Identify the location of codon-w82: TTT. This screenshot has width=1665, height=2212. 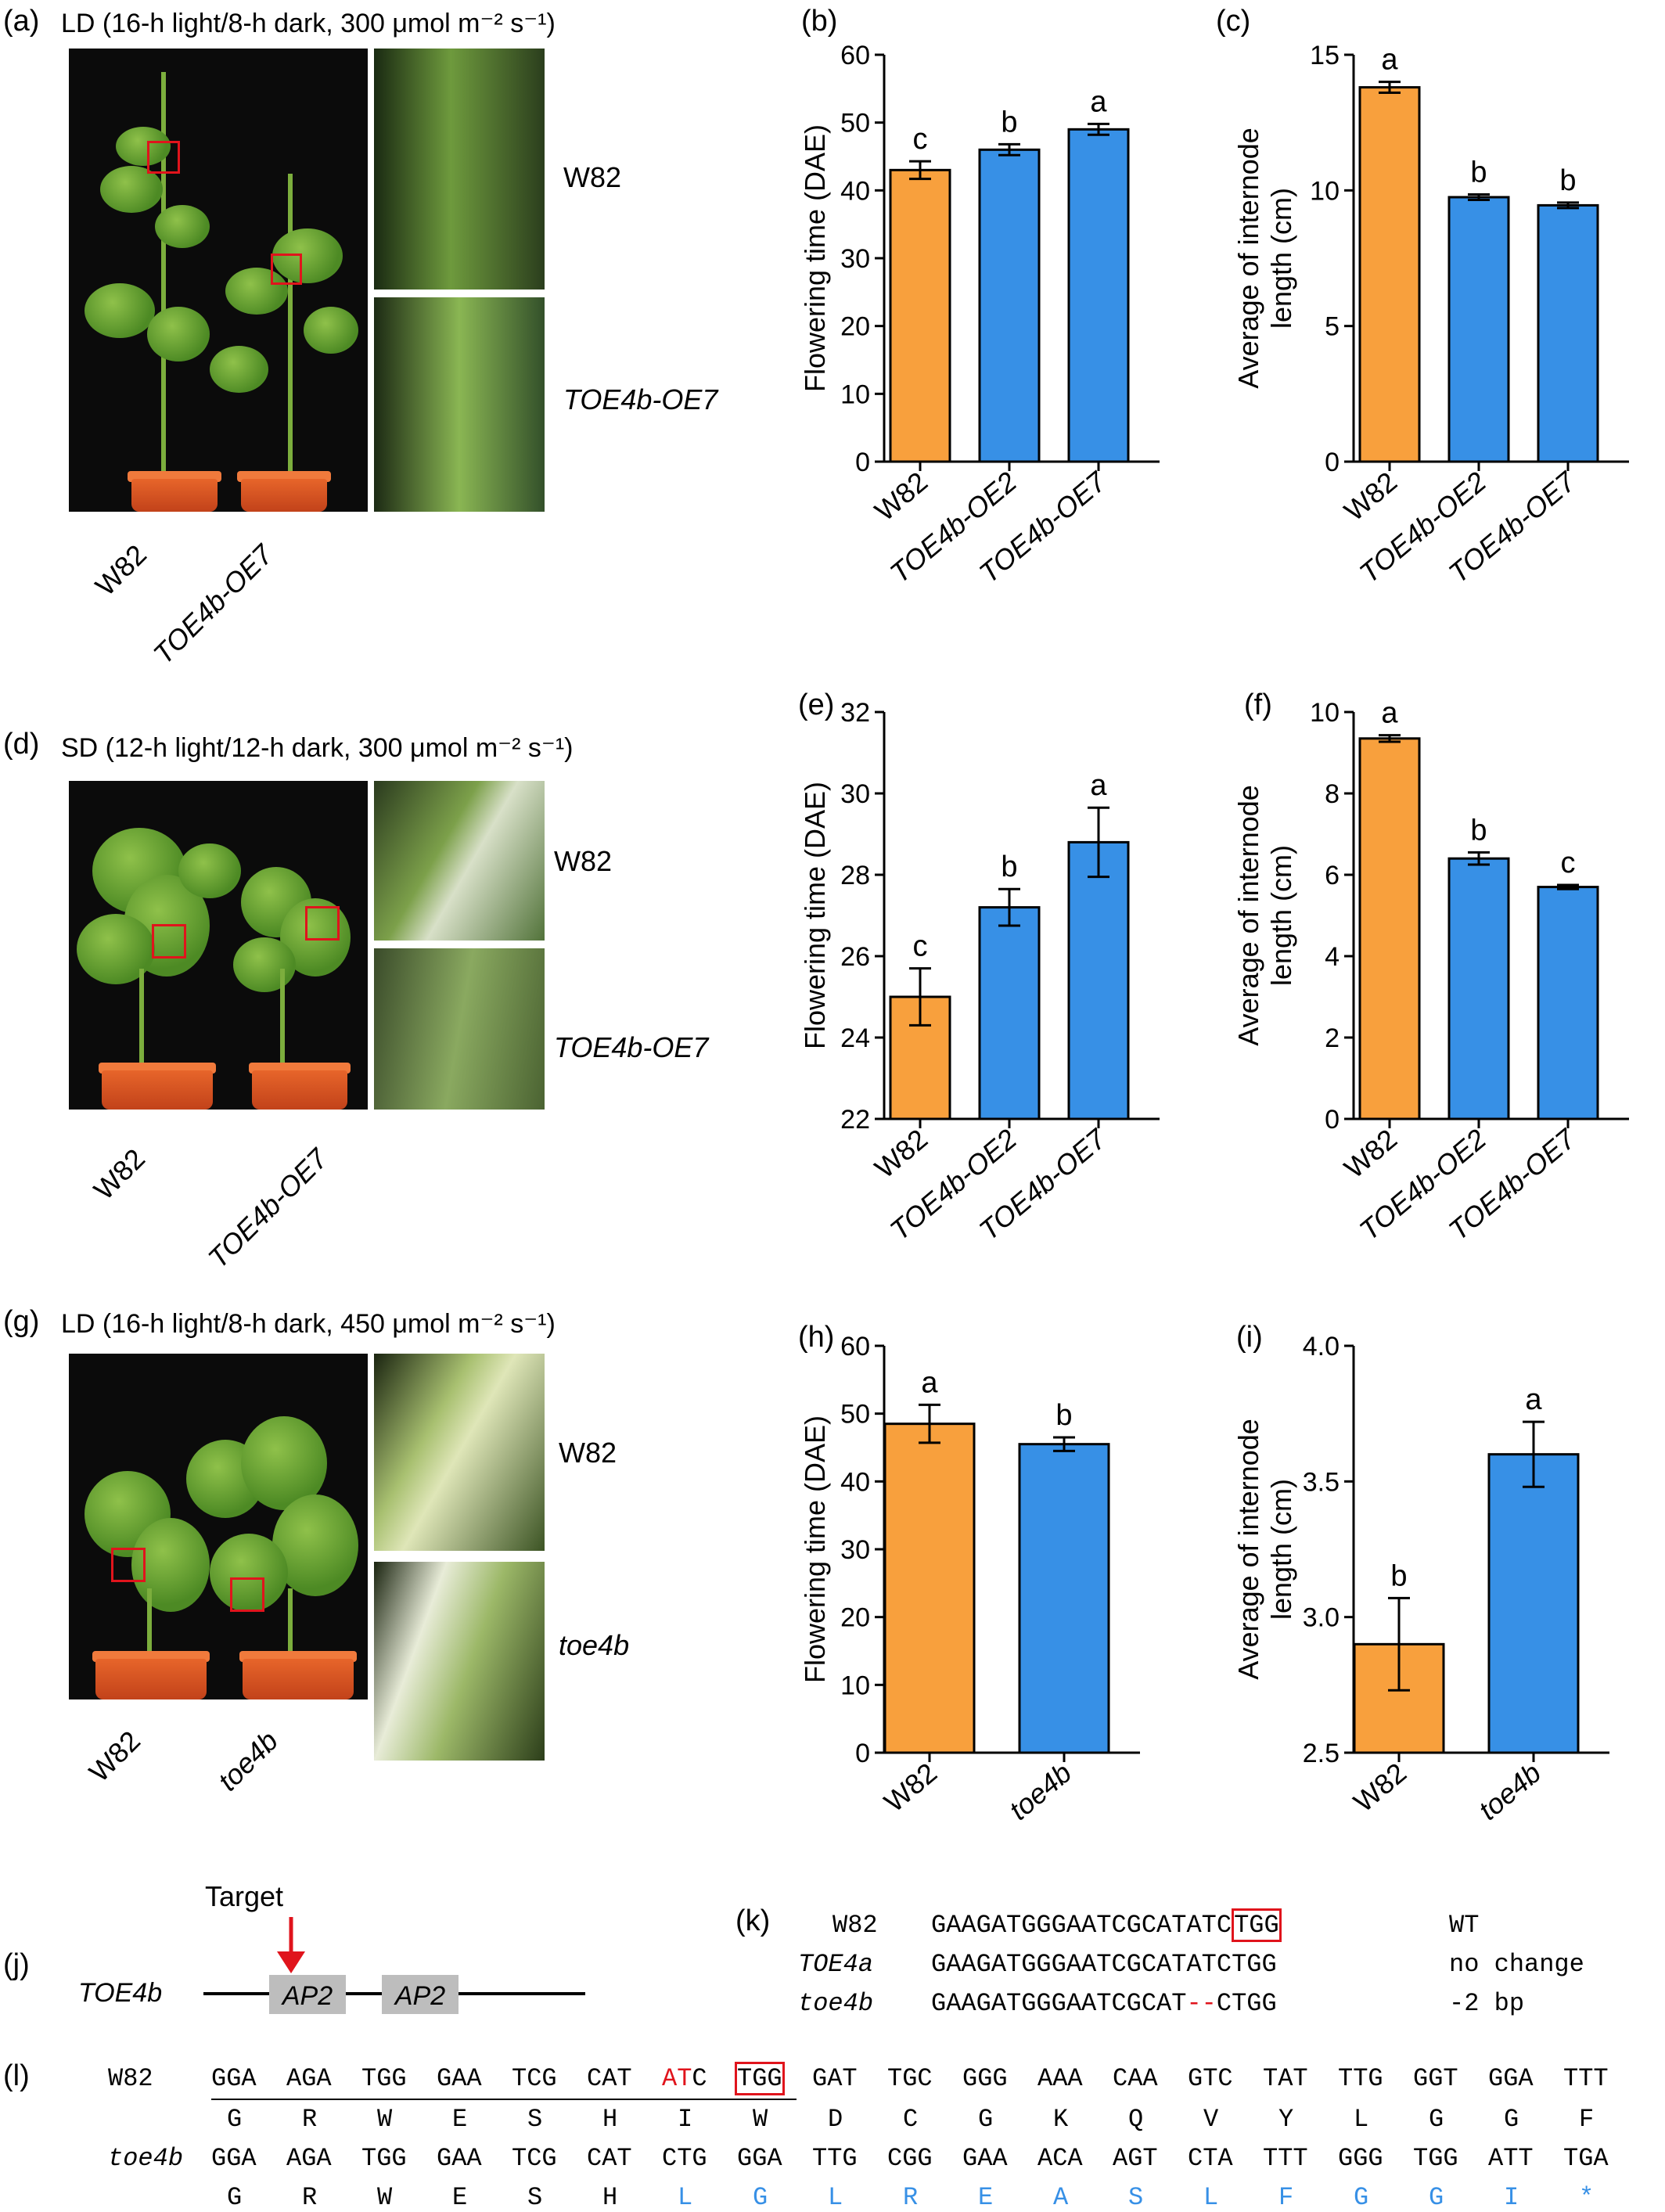
(1586, 2078).